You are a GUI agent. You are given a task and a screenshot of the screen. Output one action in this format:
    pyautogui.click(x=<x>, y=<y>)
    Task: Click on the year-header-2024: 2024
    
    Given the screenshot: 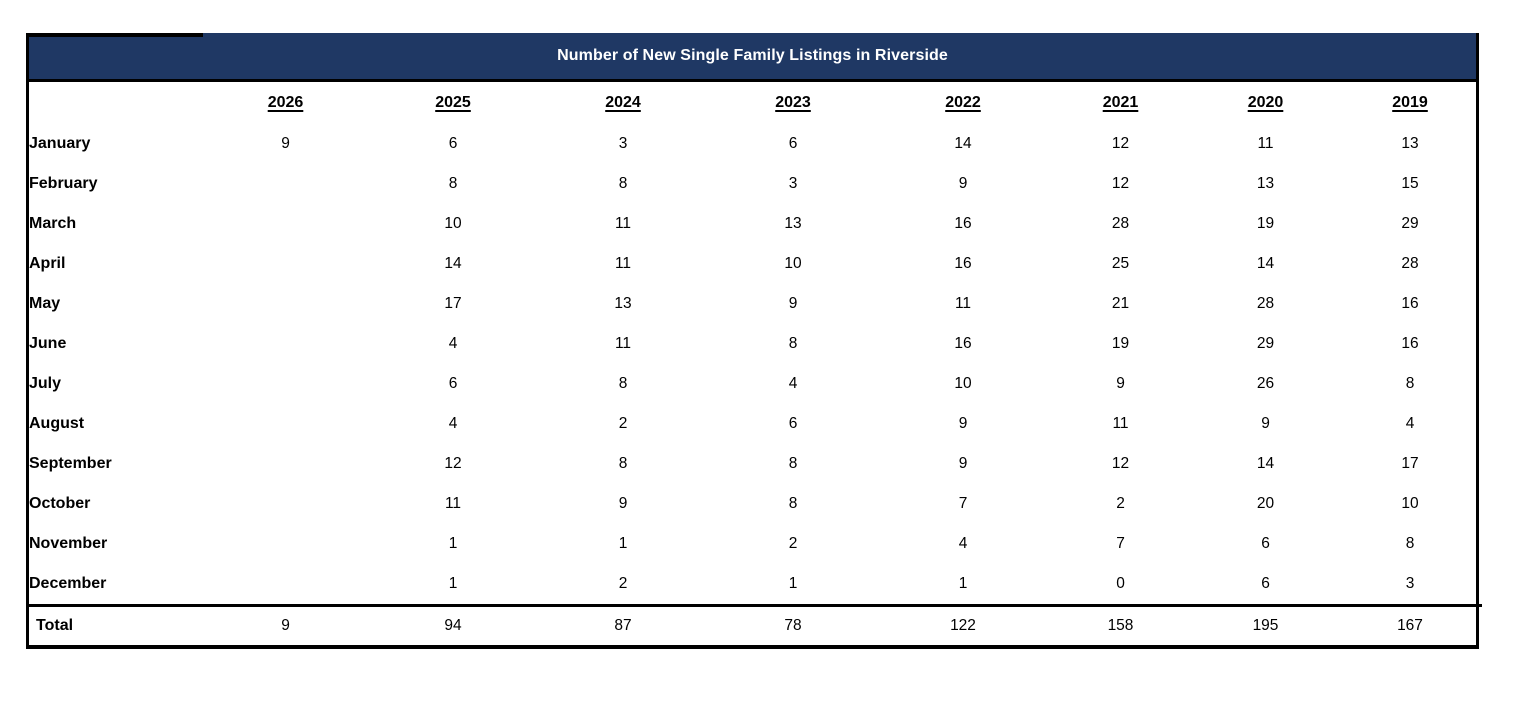 What is the action you would take?
    pyautogui.click(x=623, y=102)
    